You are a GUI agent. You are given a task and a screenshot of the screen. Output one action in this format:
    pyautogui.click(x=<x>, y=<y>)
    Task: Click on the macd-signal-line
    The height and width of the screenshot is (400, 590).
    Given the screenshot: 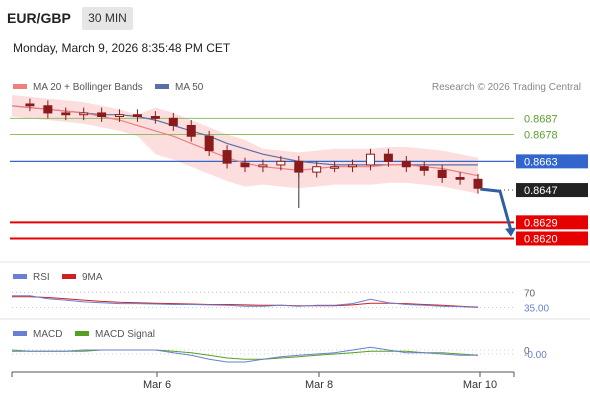 What is the action you would take?
    pyautogui.click(x=245, y=354)
    